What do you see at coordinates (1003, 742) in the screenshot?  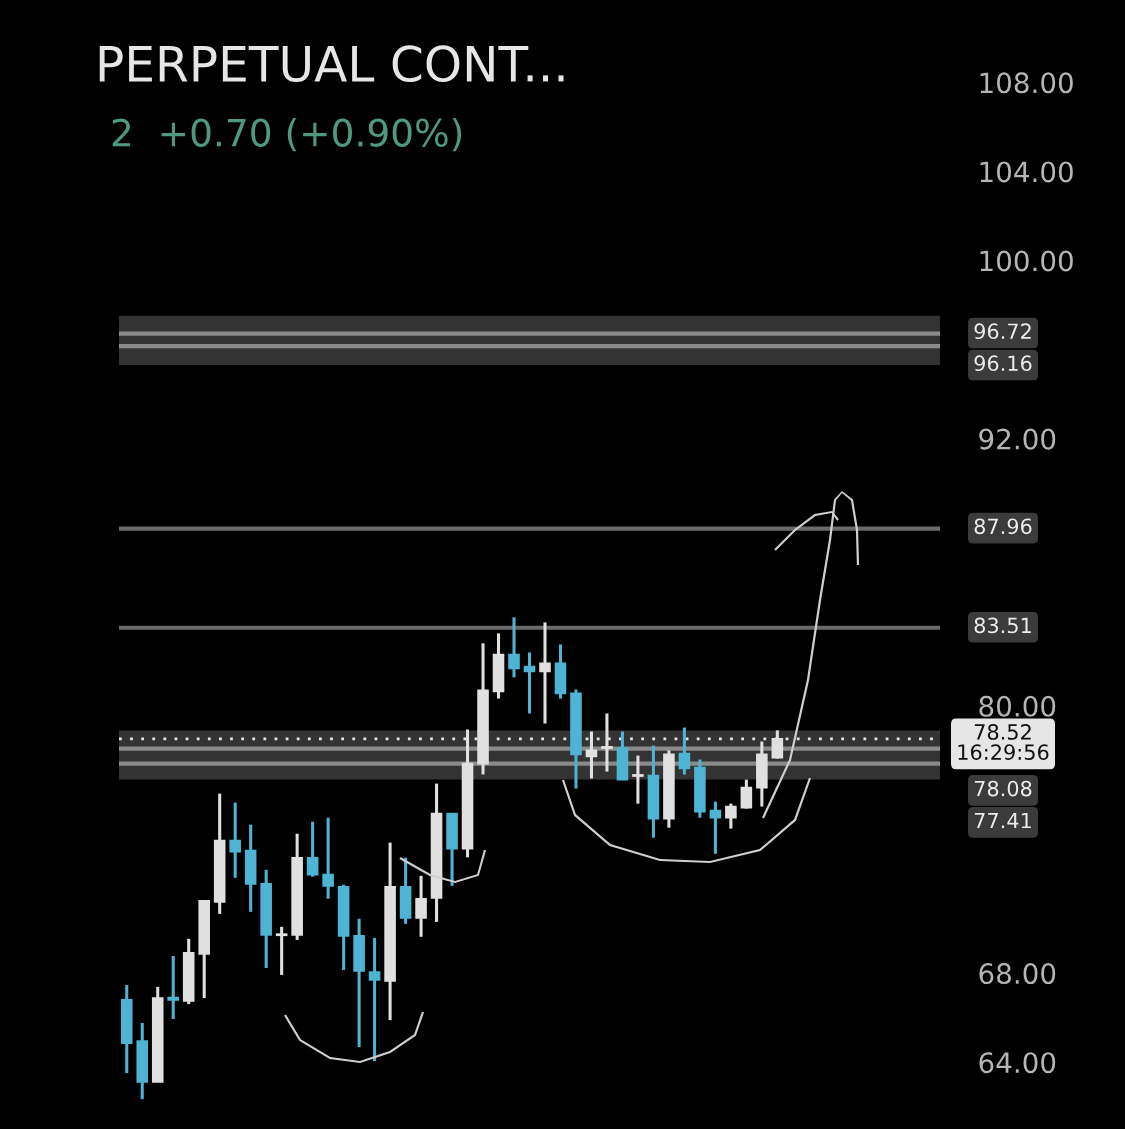 I see `ref-line-label: 78.52 16:29:56` at bounding box center [1003, 742].